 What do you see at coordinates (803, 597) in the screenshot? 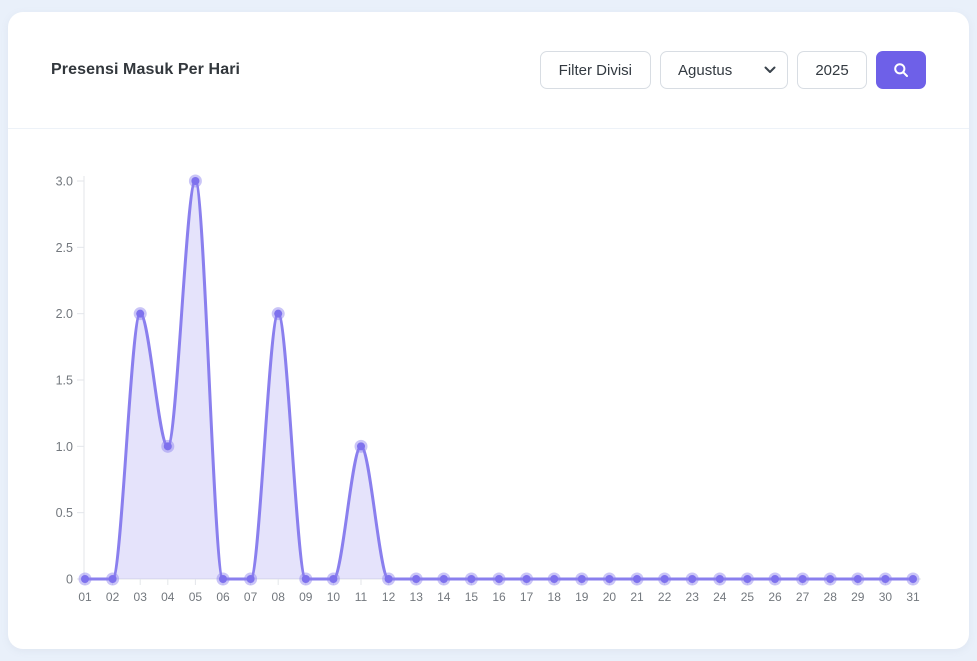
I see `x-axis-tick-label: 27` at bounding box center [803, 597].